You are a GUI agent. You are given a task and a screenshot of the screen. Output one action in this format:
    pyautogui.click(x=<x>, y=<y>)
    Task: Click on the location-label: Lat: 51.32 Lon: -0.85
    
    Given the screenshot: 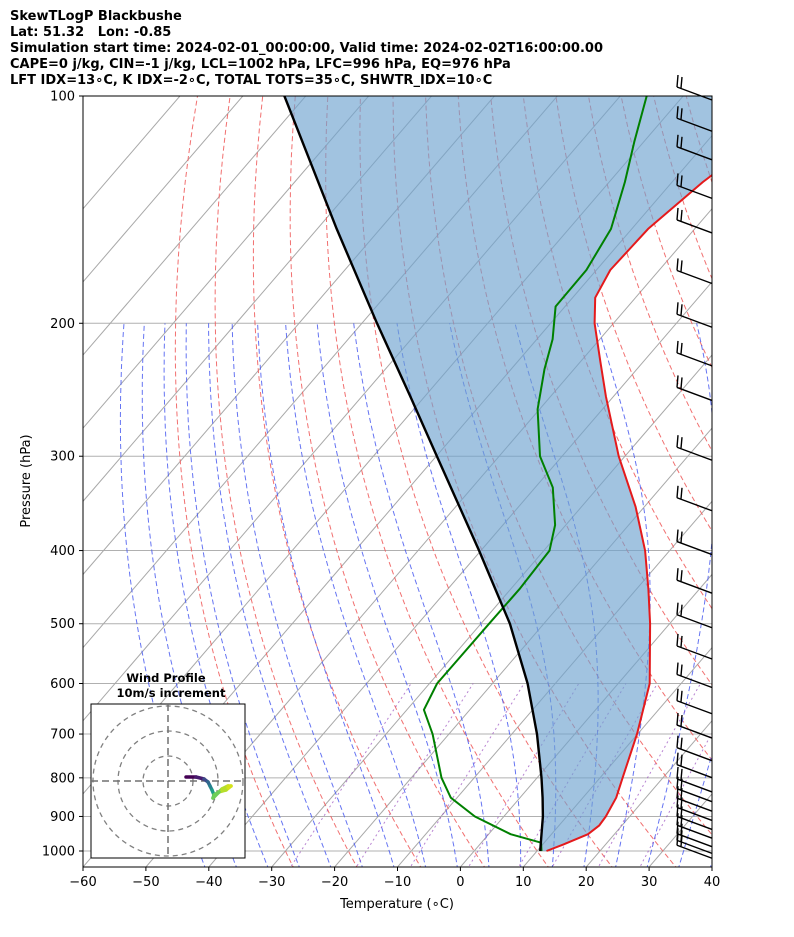 What is the action you would take?
    pyautogui.click(x=91, y=32)
    